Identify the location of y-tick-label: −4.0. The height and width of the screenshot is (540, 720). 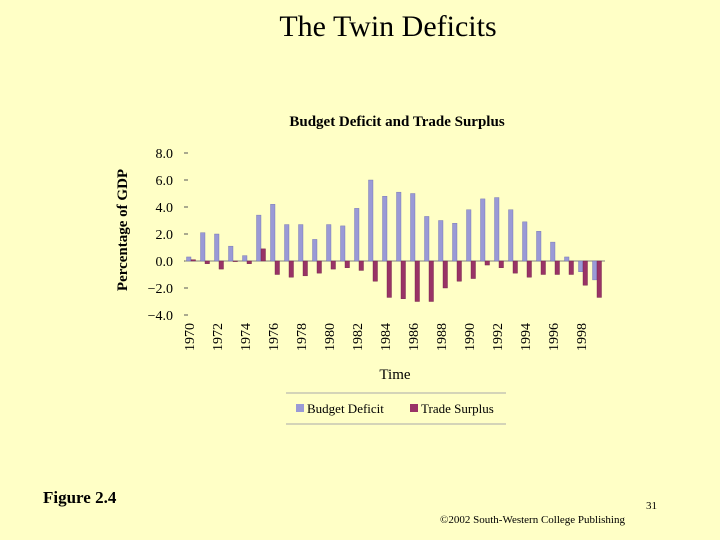
(160, 316).